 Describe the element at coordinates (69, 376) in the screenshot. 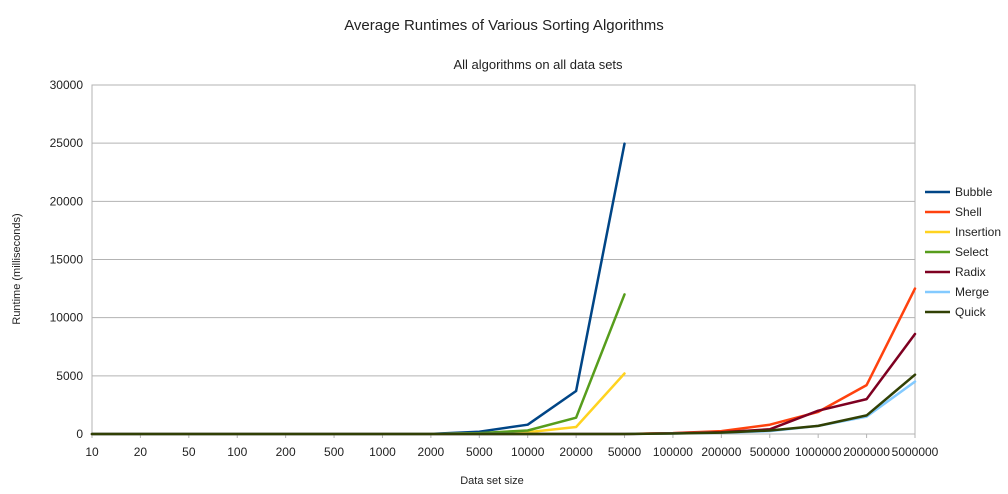

I see `y-tick-label: 5000` at that location.